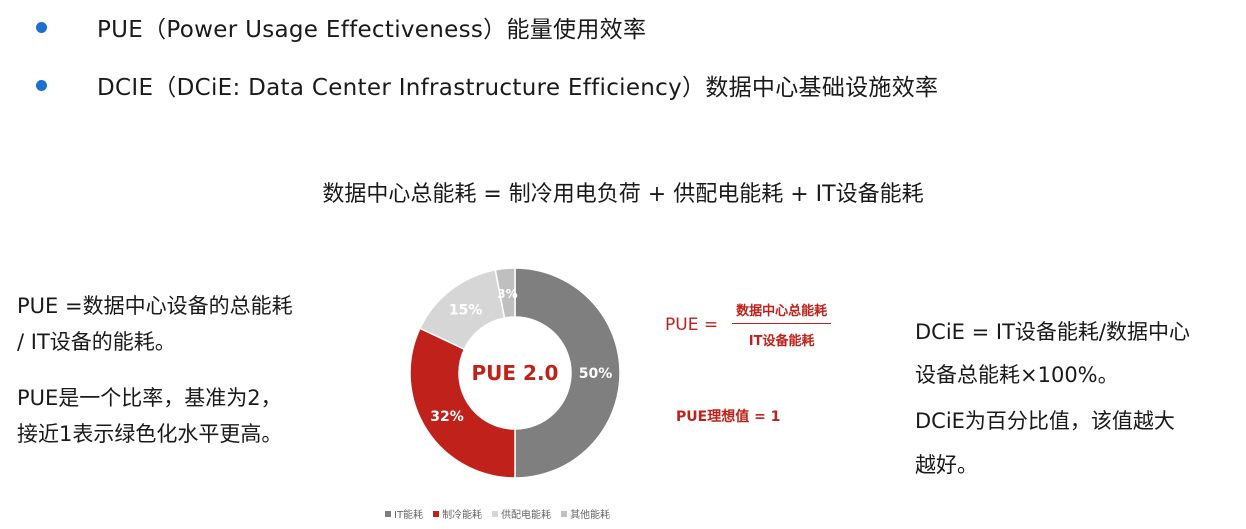  I want to click on pue-numerator: 数据中心总能耗, so click(782, 312).